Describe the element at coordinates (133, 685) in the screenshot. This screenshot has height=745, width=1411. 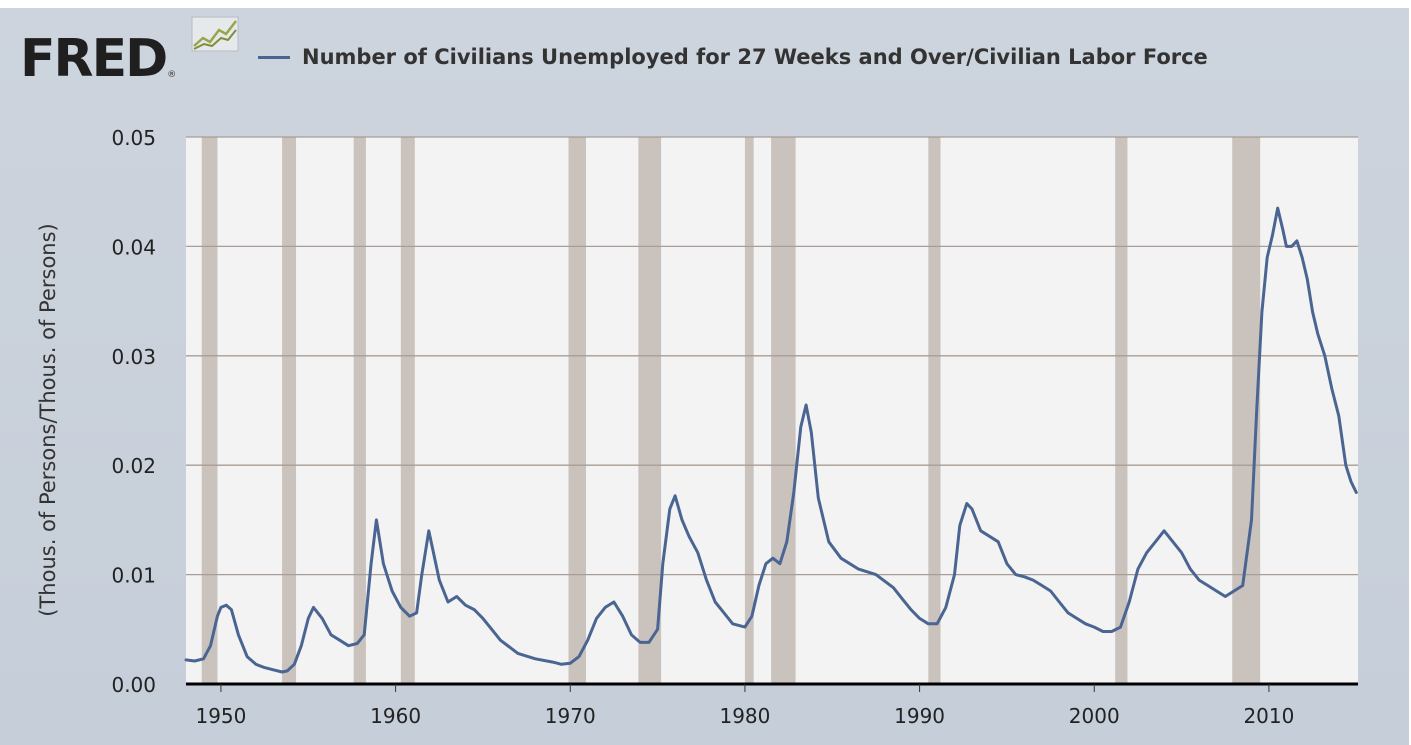
I see `y-tick-label-0: 0.00` at that location.